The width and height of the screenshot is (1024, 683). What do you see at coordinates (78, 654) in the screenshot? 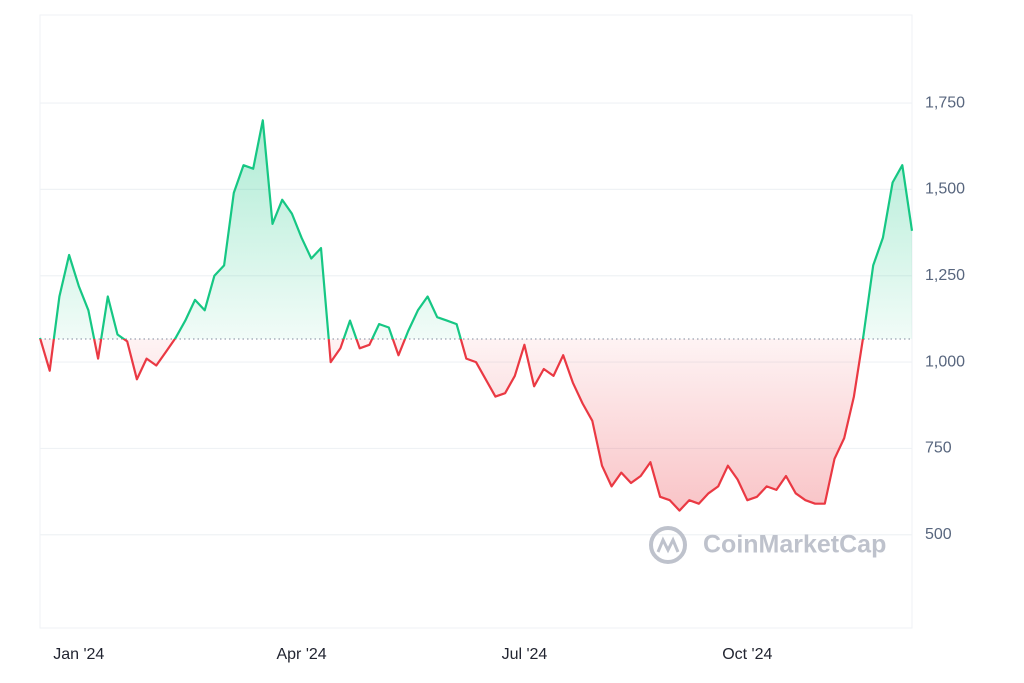
I see `x-tick-label: Jan '24` at bounding box center [78, 654].